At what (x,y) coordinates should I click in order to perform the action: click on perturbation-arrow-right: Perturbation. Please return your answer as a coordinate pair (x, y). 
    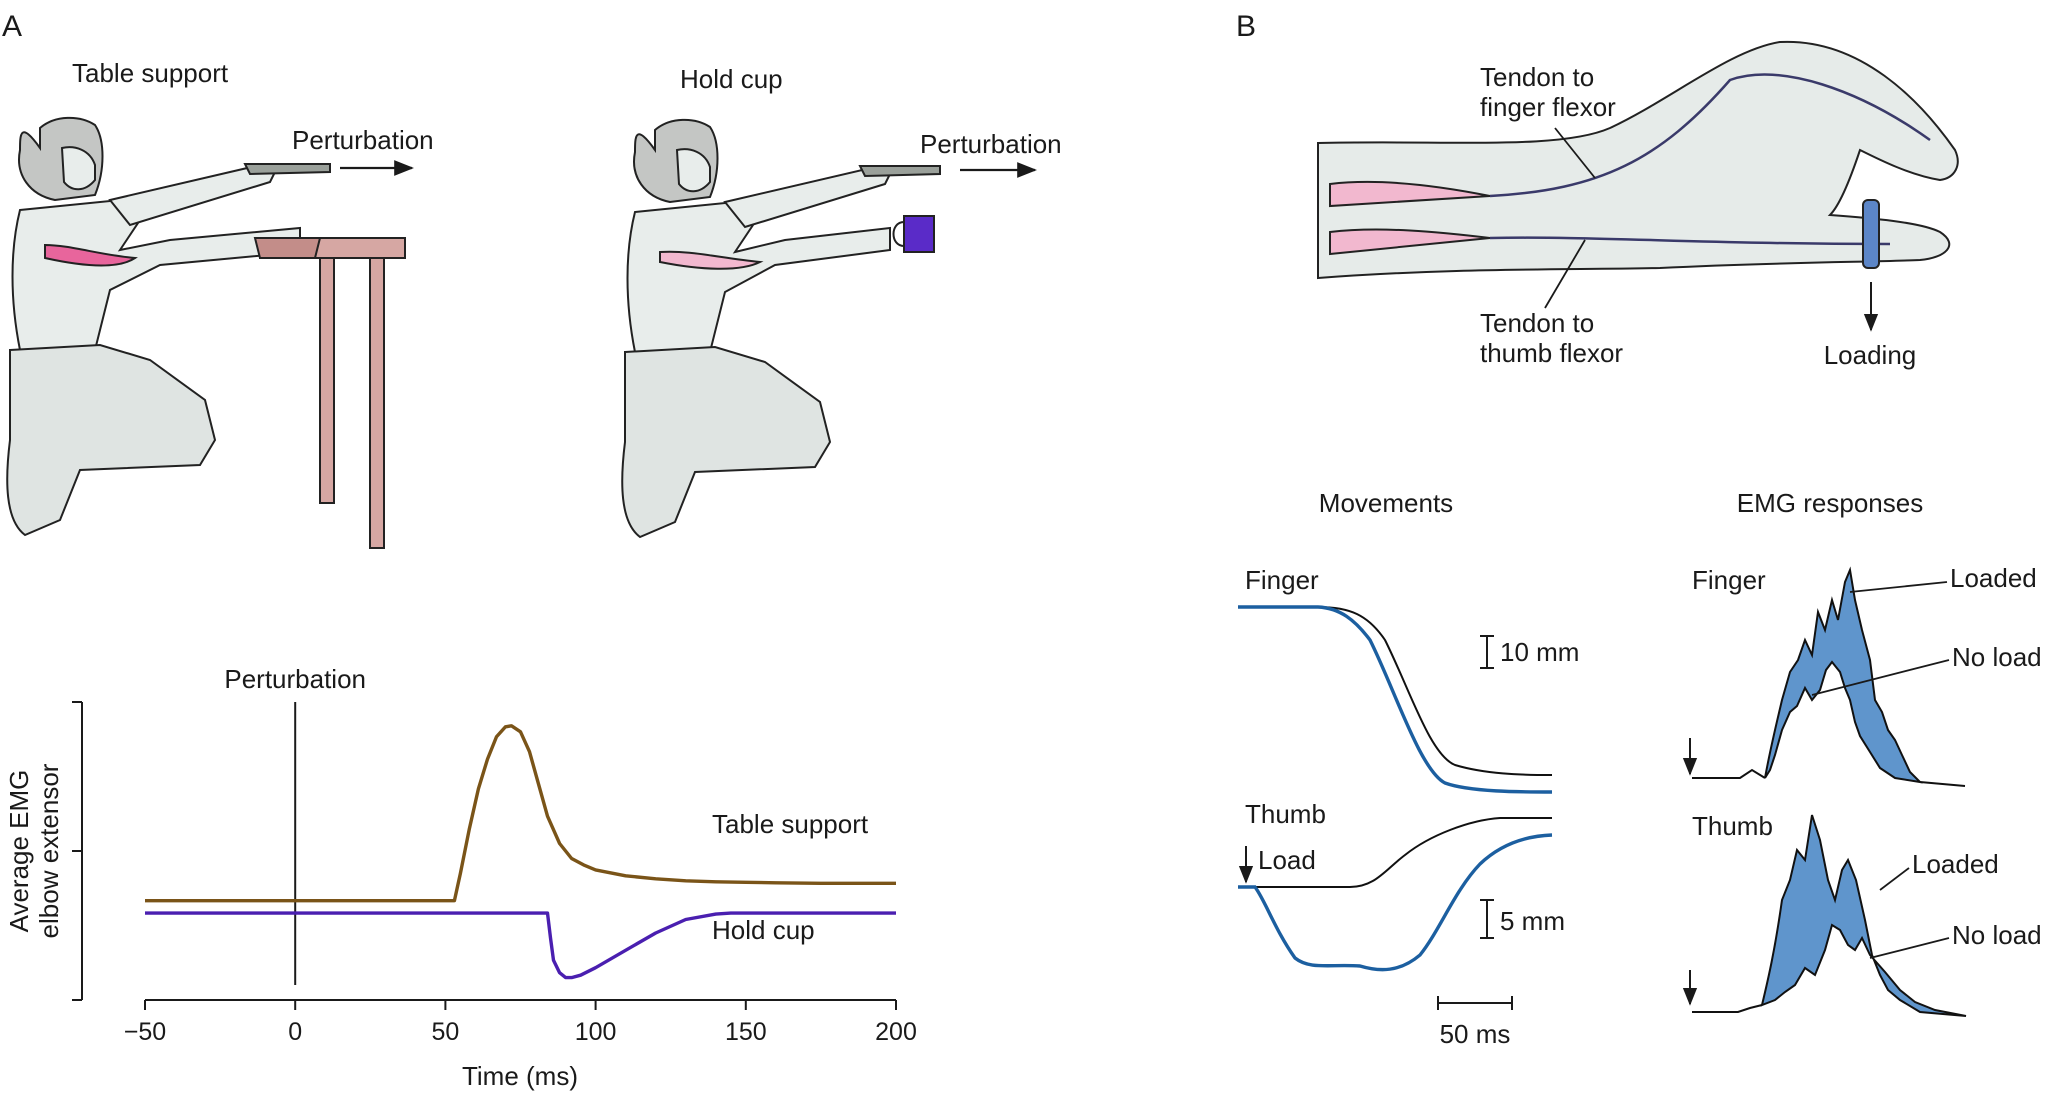
    Looking at the image, I should click on (991, 153).